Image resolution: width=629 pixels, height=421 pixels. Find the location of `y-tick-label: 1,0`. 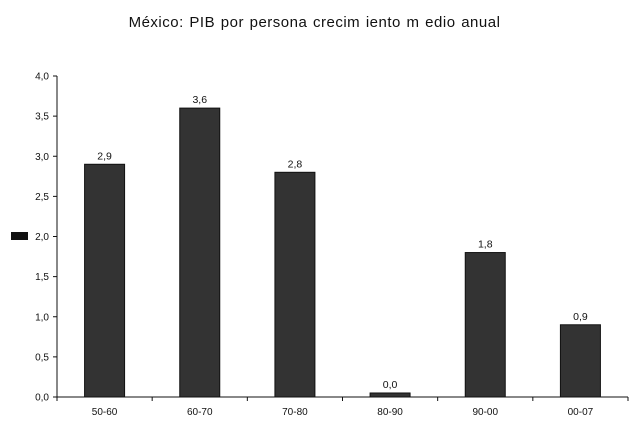

y-tick-label: 1,0 is located at coordinates (42, 317).